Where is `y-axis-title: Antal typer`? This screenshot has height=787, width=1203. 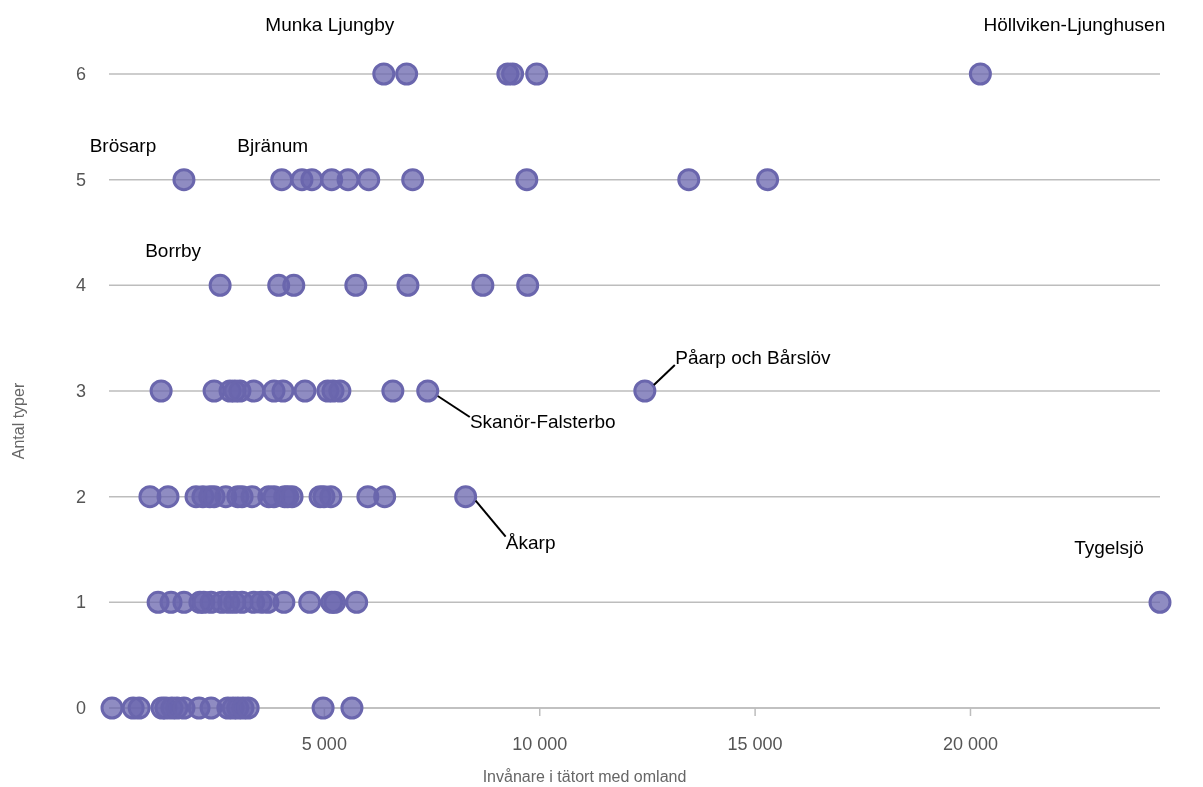
y-axis-title: Antal typer is located at coordinates (18, 421).